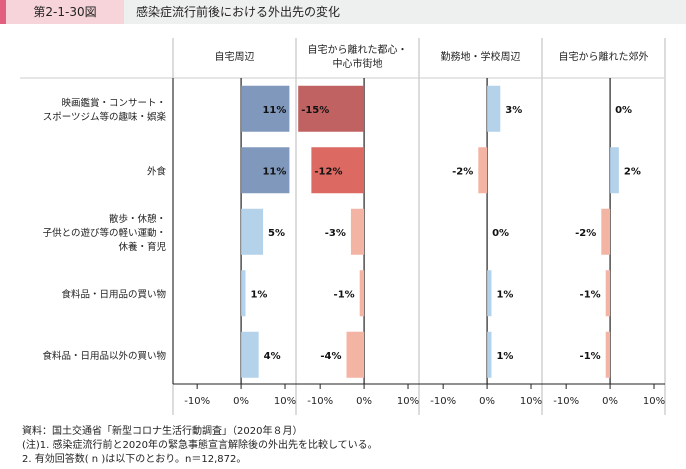 This screenshot has width=686, height=469. I want to click on category-label: 食料品・日用品以外の買い物, so click(104, 356).